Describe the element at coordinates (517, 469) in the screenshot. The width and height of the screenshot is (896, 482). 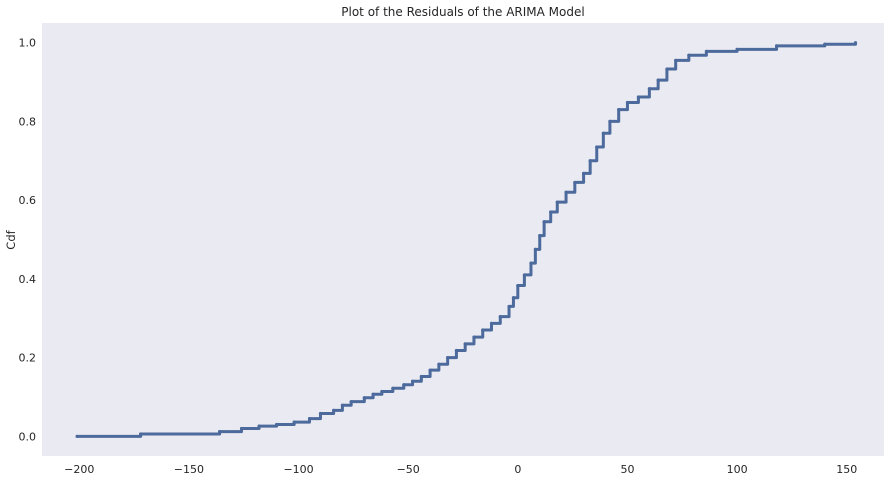
I see `x-tick-label: 0` at that location.